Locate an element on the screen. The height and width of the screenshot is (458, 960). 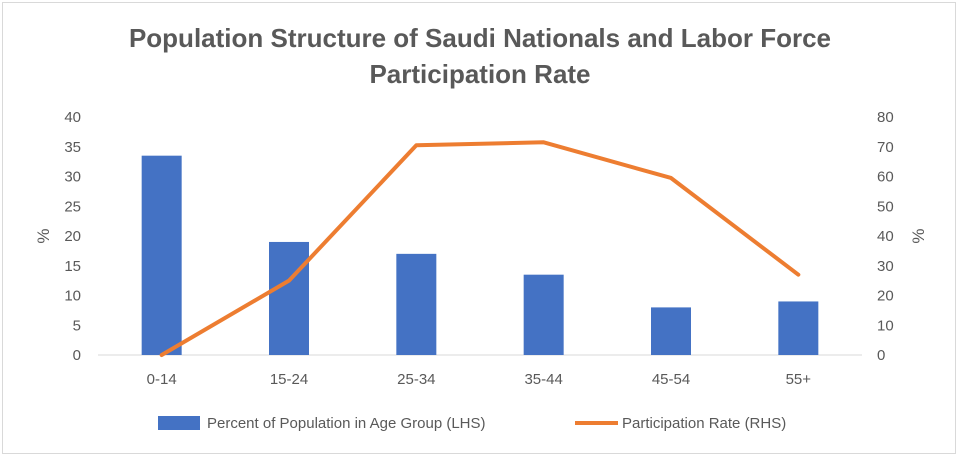
y-right-tick-label: 20 is located at coordinates (885, 296).